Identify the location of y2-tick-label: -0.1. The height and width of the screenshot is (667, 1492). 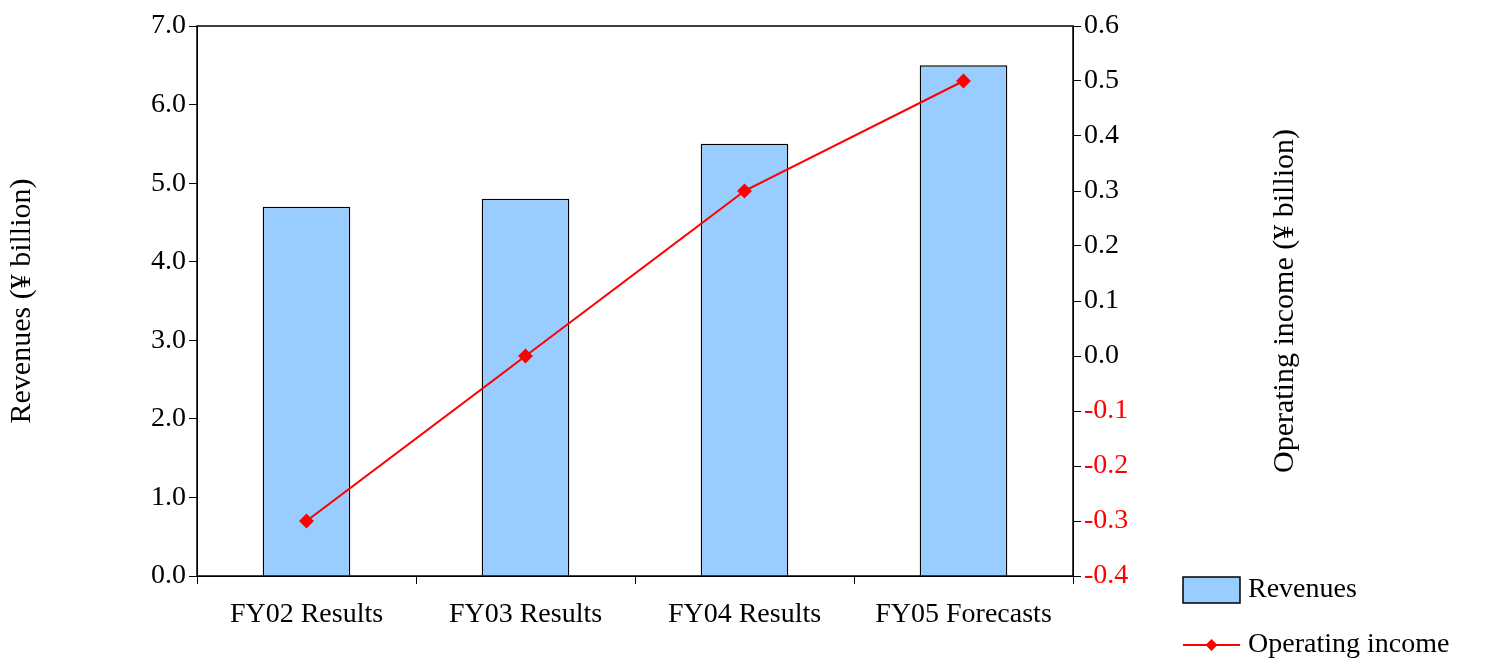
(1106, 409).